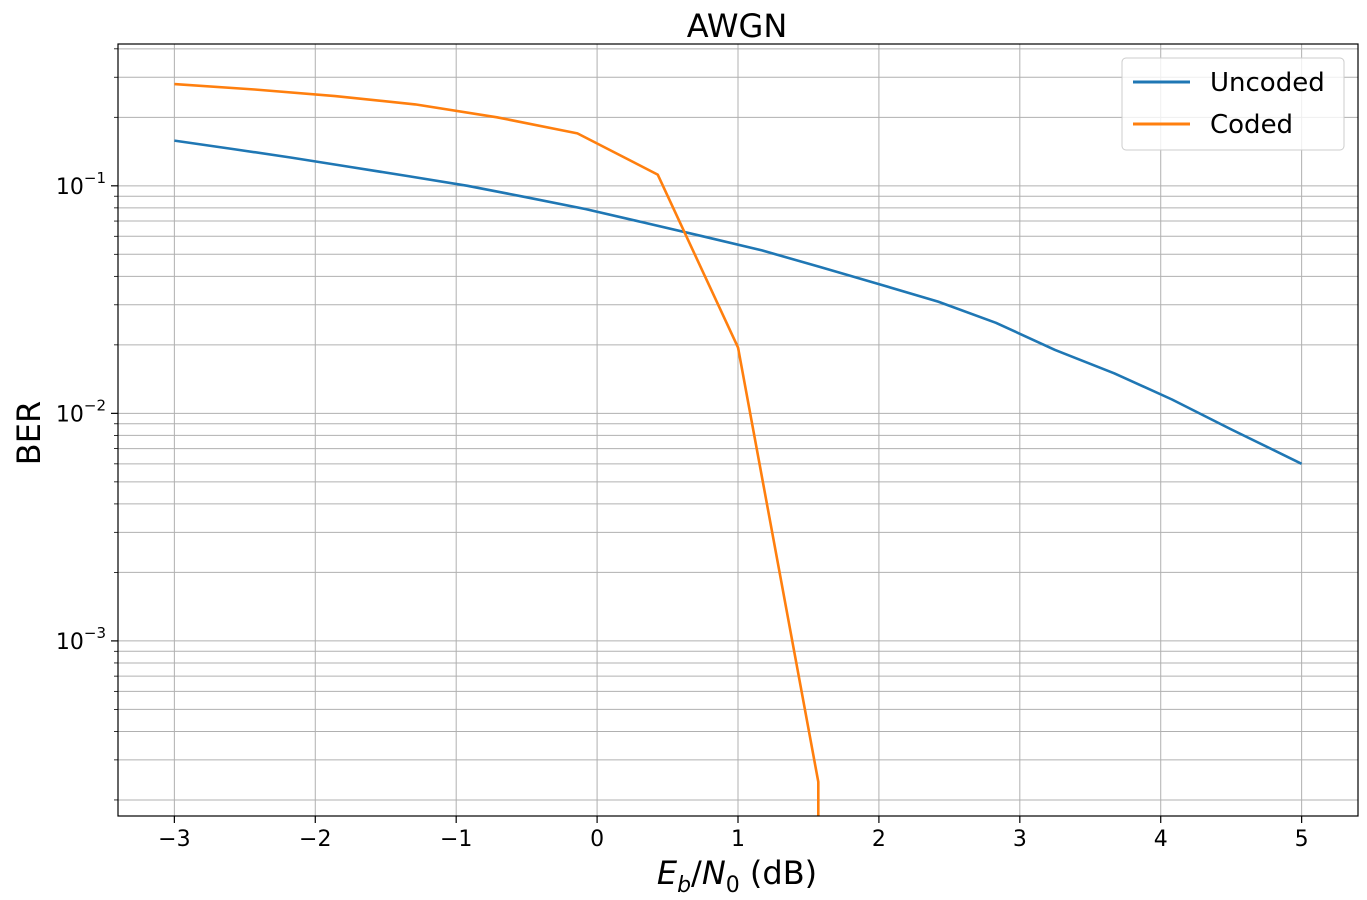 The width and height of the screenshot is (1367, 900). What do you see at coordinates (879, 839) in the screenshot?
I see `x-tick-label: 2` at bounding box center [879, 839].